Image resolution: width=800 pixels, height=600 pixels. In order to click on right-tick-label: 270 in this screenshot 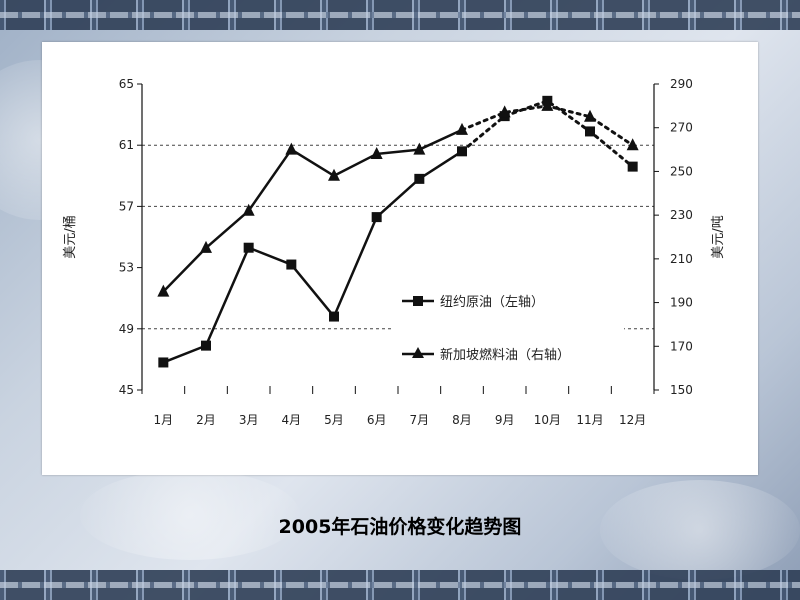, I will do `click(681, 128)`.